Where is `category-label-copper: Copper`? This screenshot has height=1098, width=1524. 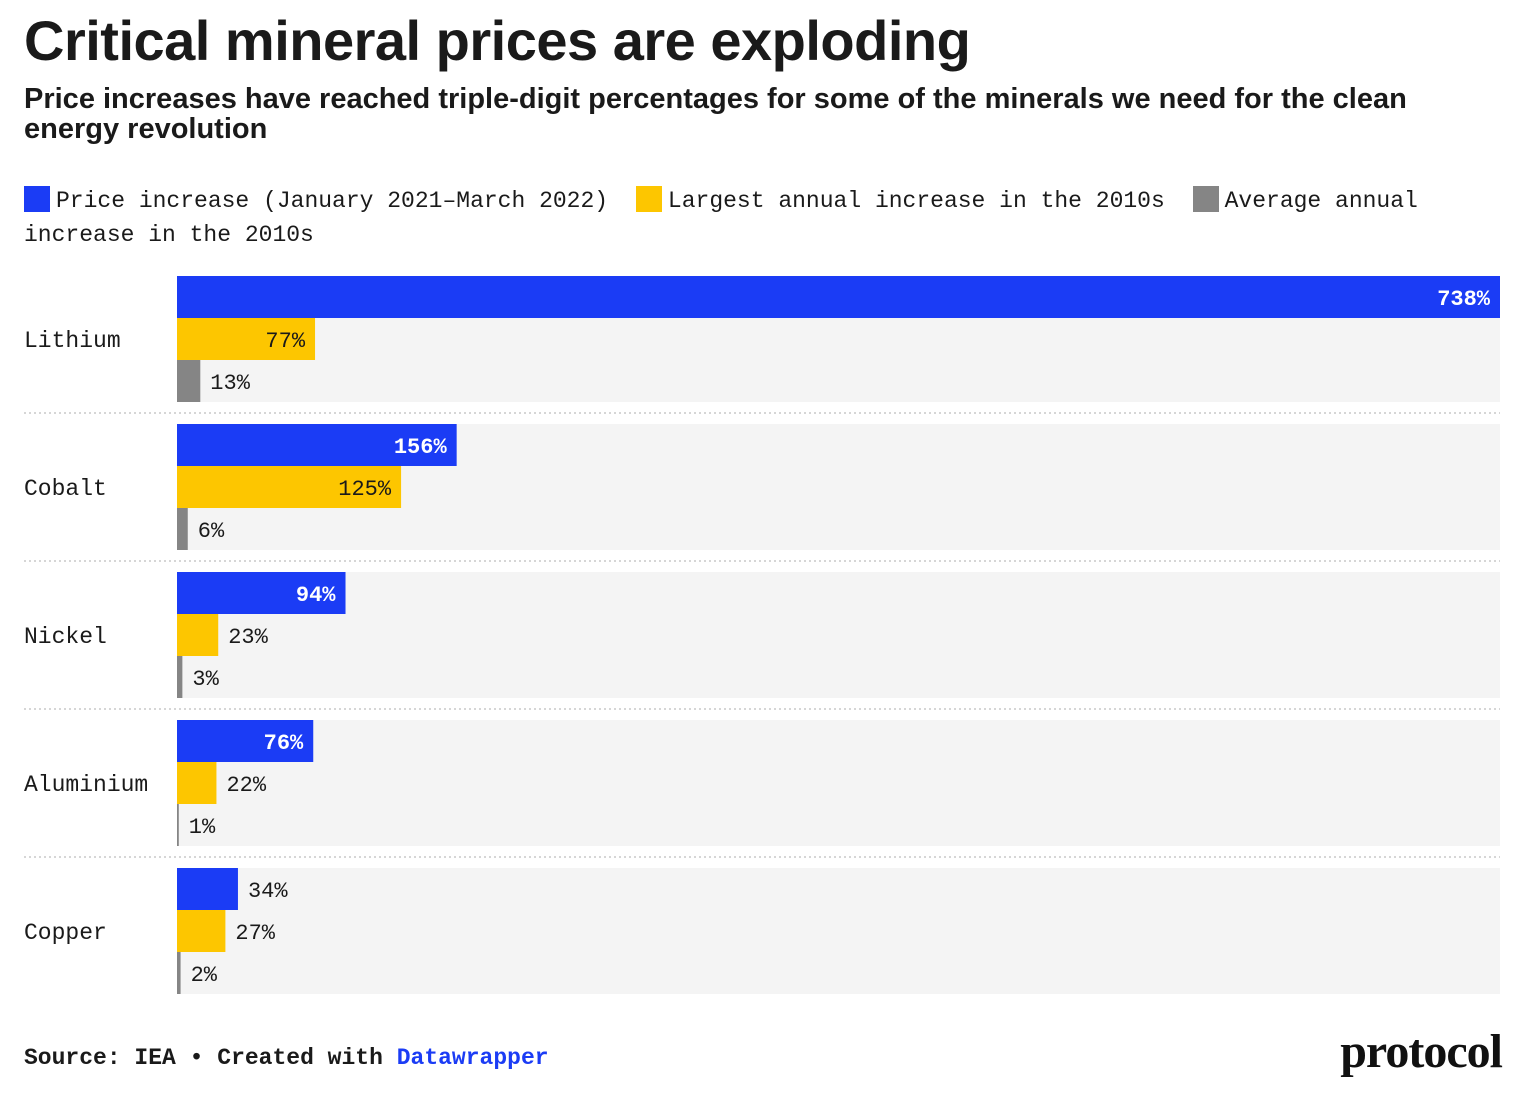 category-label-copper: Copper is located at coordinates (65, 933).